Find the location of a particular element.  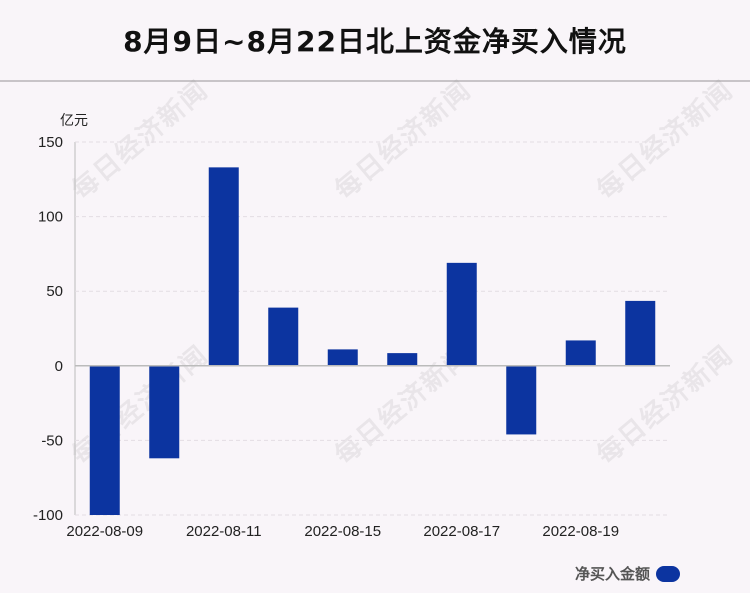

y-tick-label: 0 is located at coordinates (59, 366).